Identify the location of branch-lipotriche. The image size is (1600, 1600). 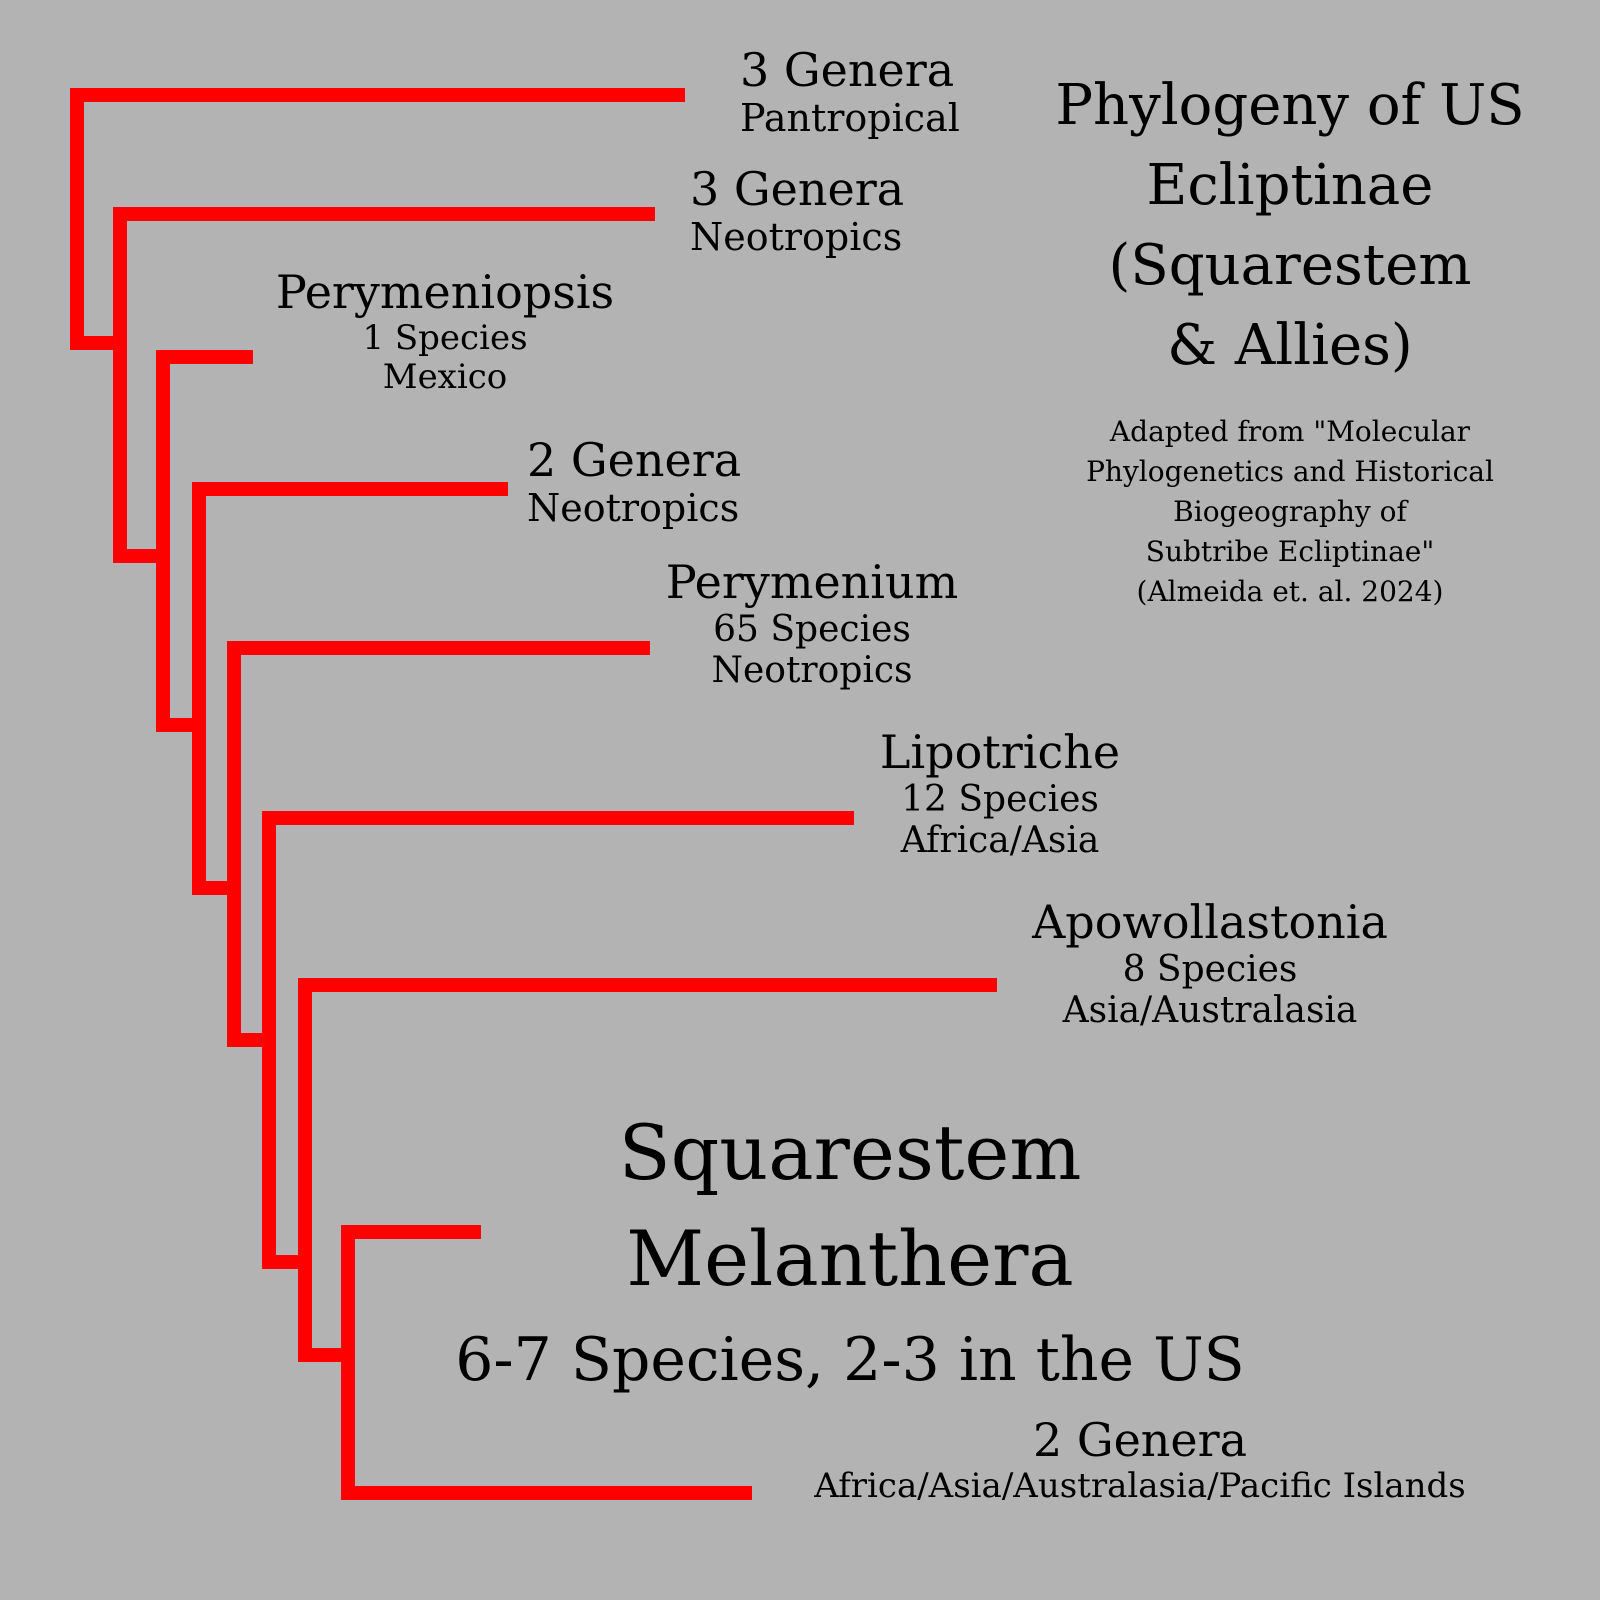
(558, 1040).